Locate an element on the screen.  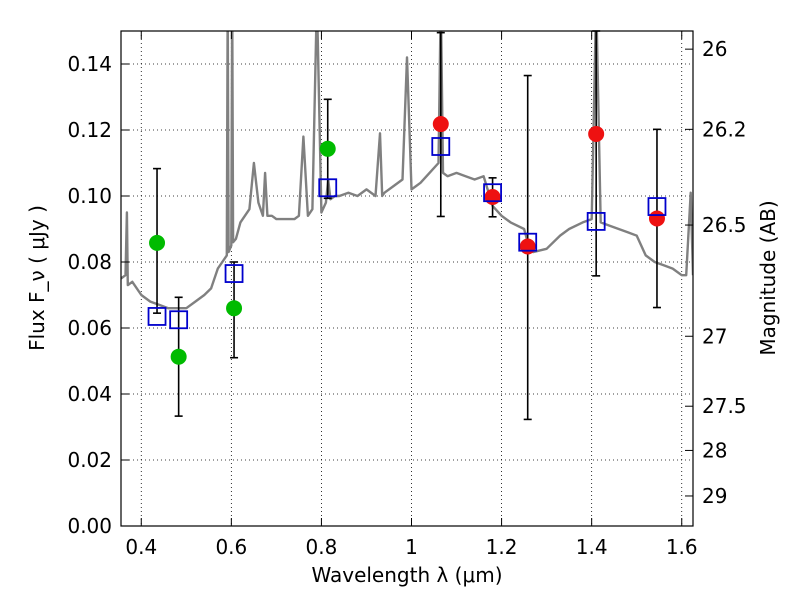
x-tick-label: 1.6 is located at coordinates (682, 547).